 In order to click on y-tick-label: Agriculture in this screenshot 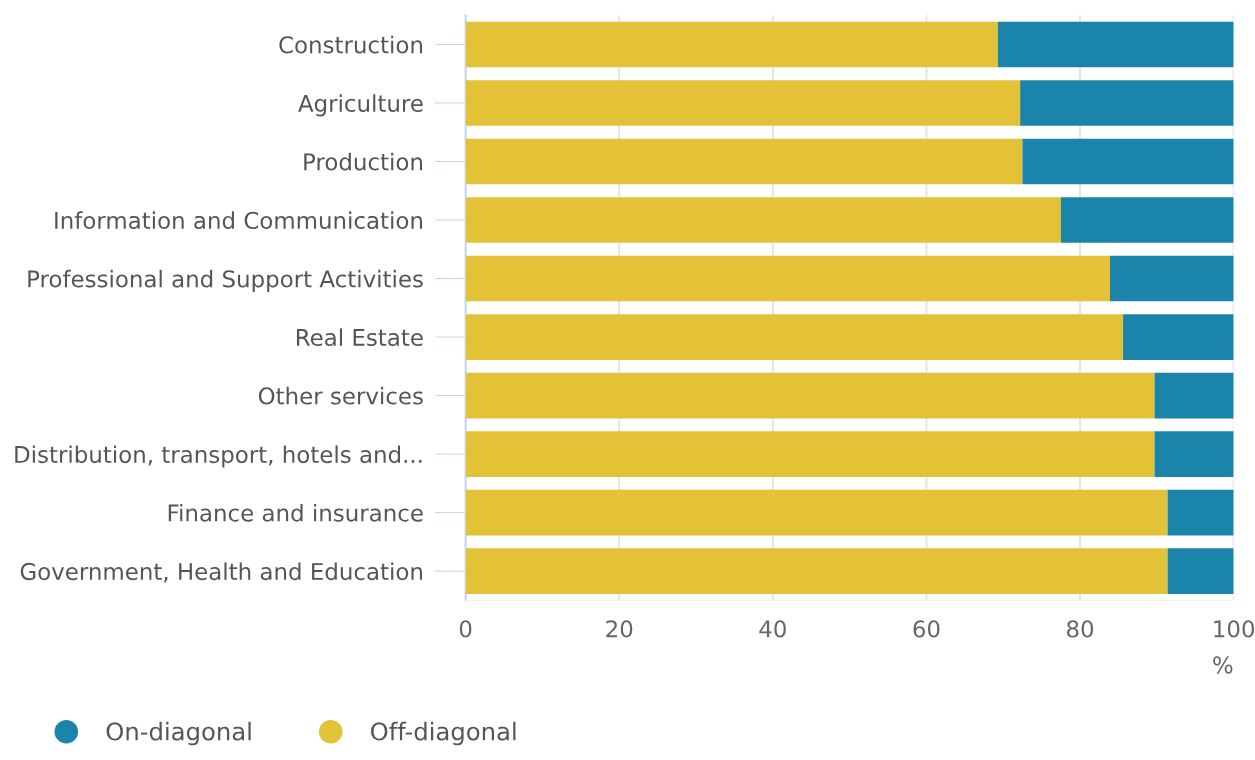, I will do `click(360, 105)`.